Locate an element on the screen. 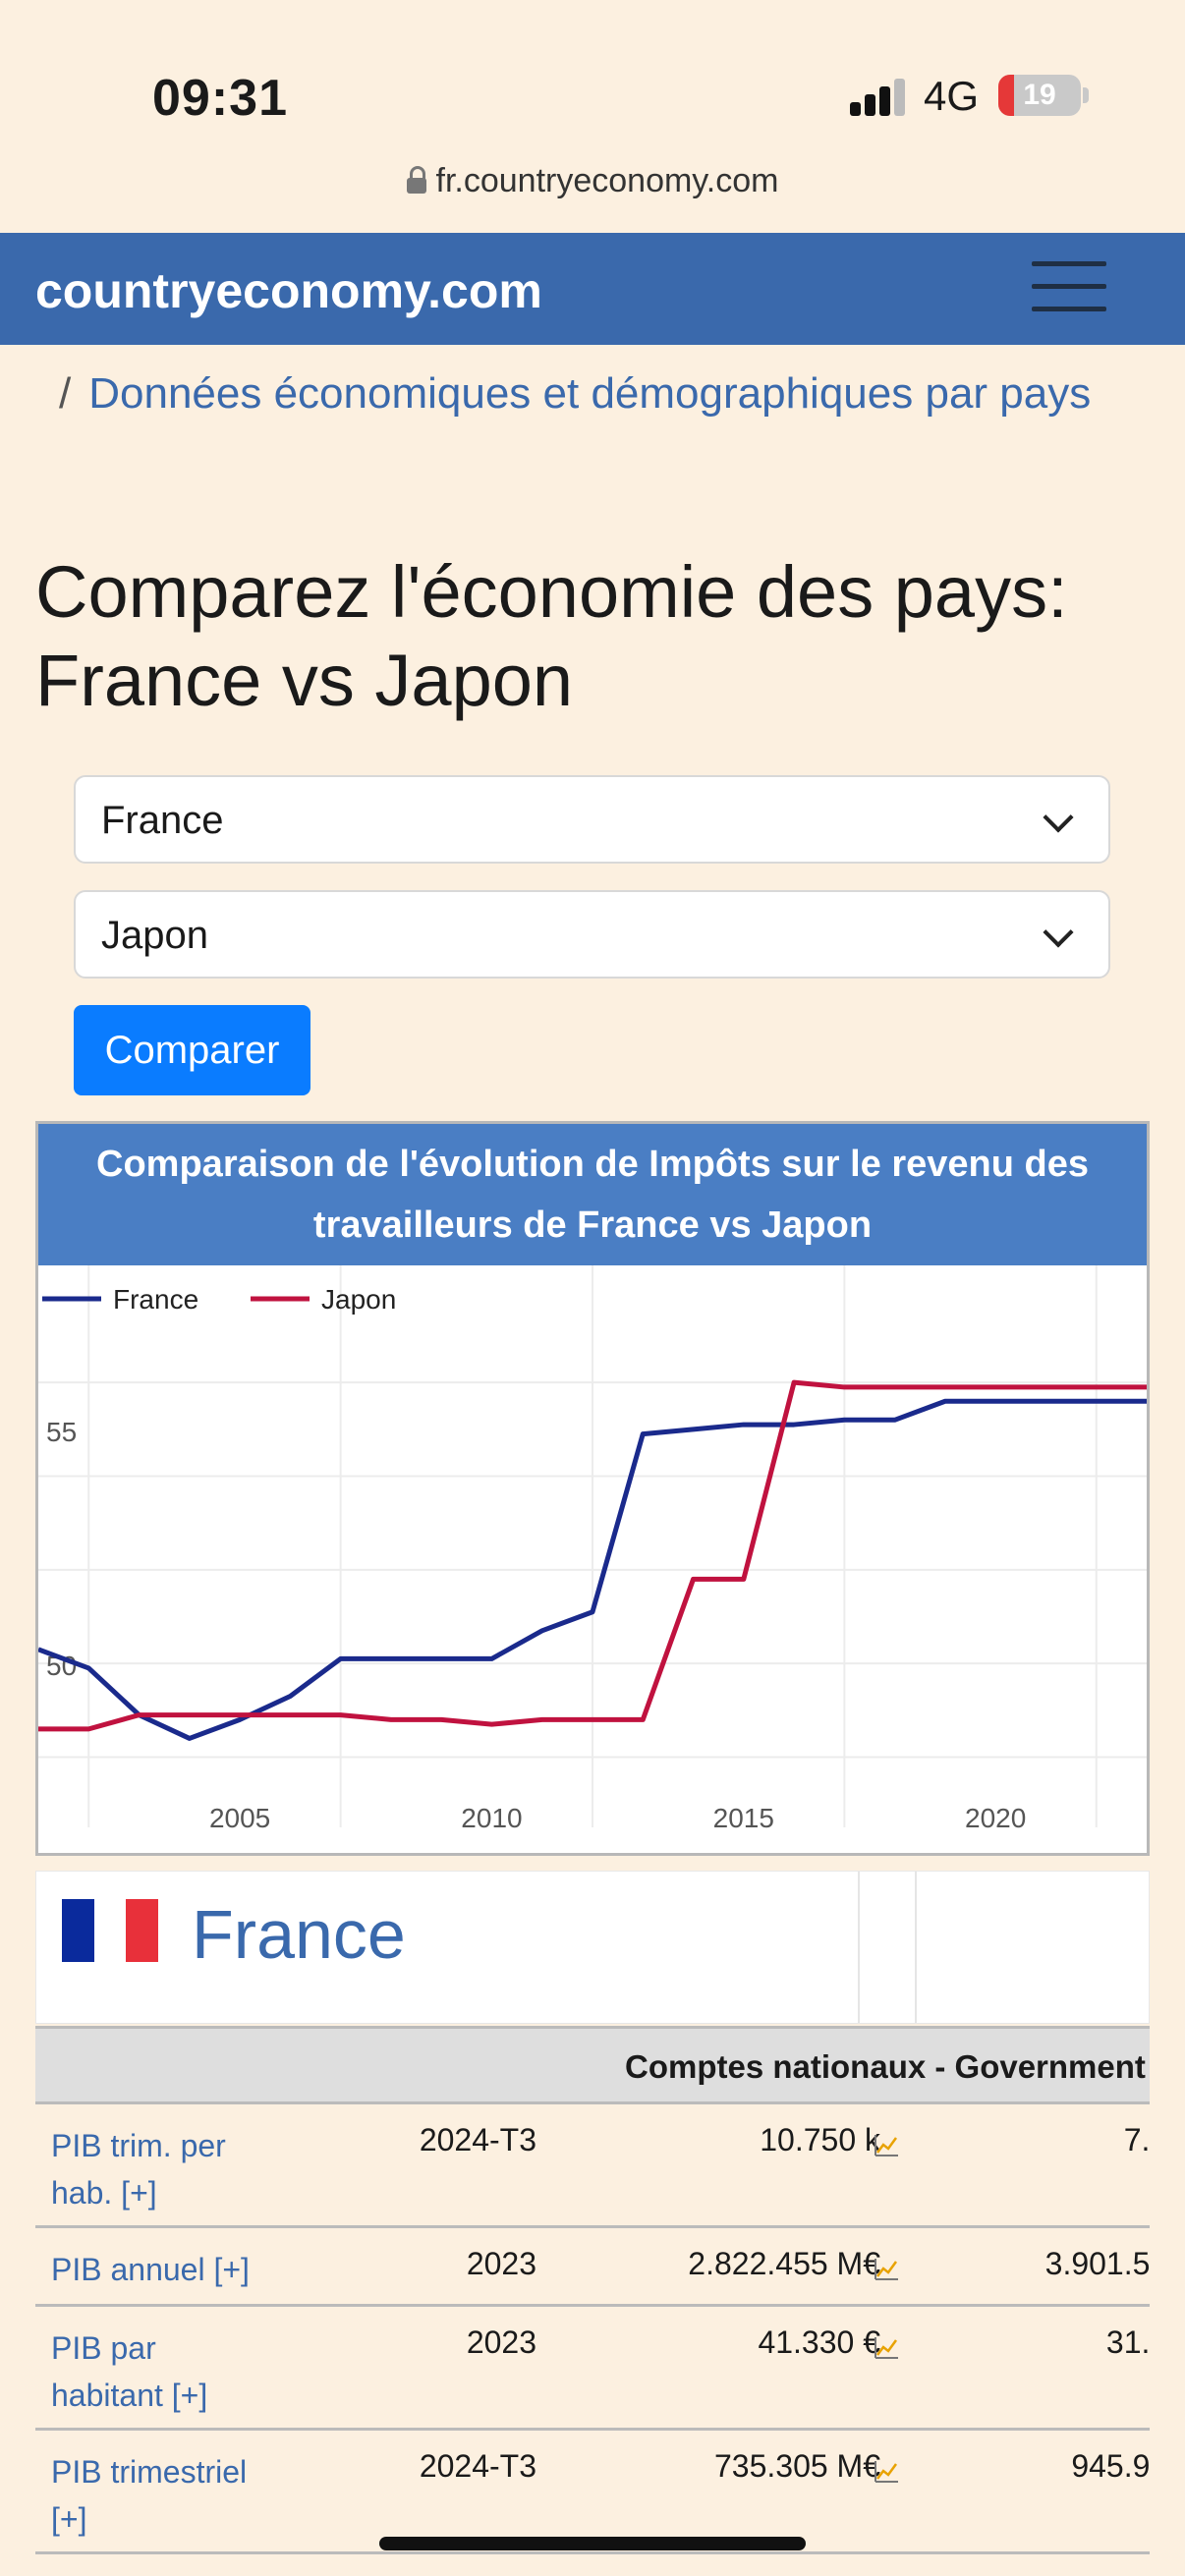 The width and height of the screenshot is (1185, 2576). url-bar: fr.countryeconomy.com is located at coordinates (592, 181).